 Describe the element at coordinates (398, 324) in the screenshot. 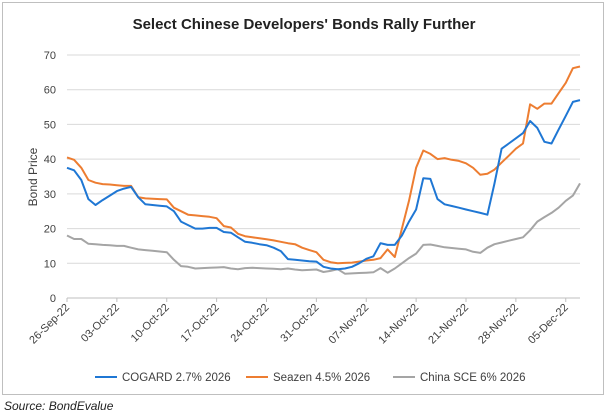

I see `x-tick-label: 14-Nov-22` at that location.